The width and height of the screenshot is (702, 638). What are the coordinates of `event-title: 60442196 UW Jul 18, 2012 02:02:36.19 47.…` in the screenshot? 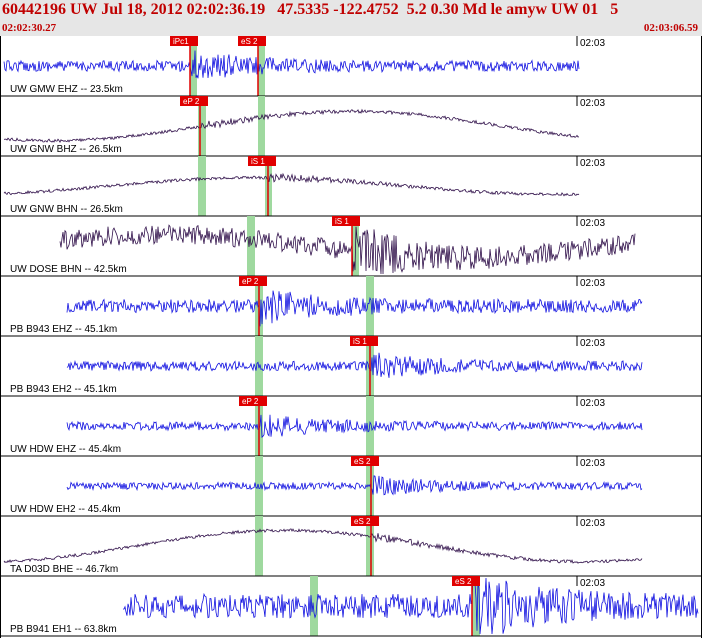 It's located at (310, 9).